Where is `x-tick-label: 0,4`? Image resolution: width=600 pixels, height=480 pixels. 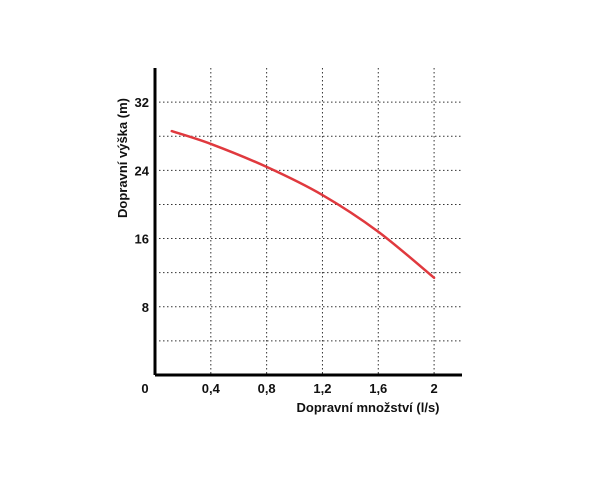 x-tick-label: 0,4 is located at coordinates (211, 388).